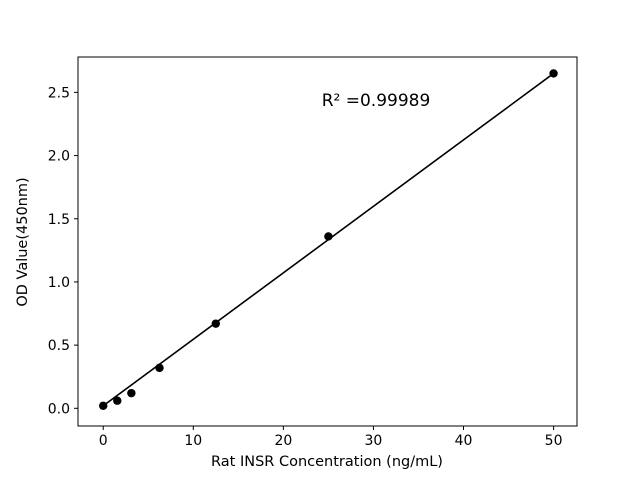 The width and height of the screenshot is (640, 480). What do you see at coordinates (376, 101) in the screenshot?
I see `r-squared-annotation: R² =0.99989` at bounding box center [376, 101].